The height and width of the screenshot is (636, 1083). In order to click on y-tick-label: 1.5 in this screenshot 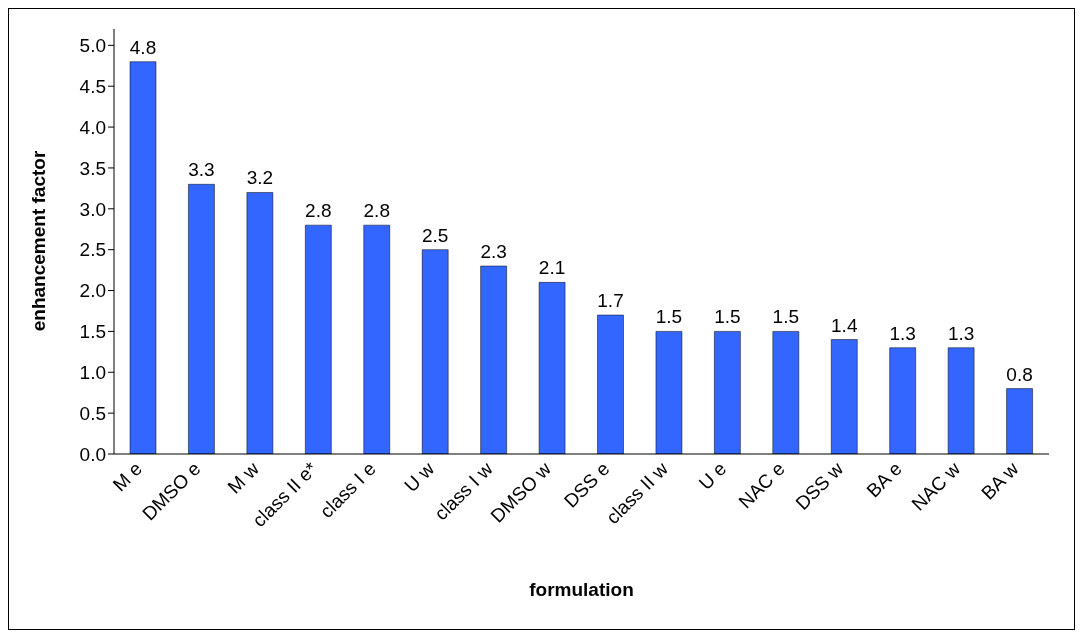, I will do `click(92, 332)`.